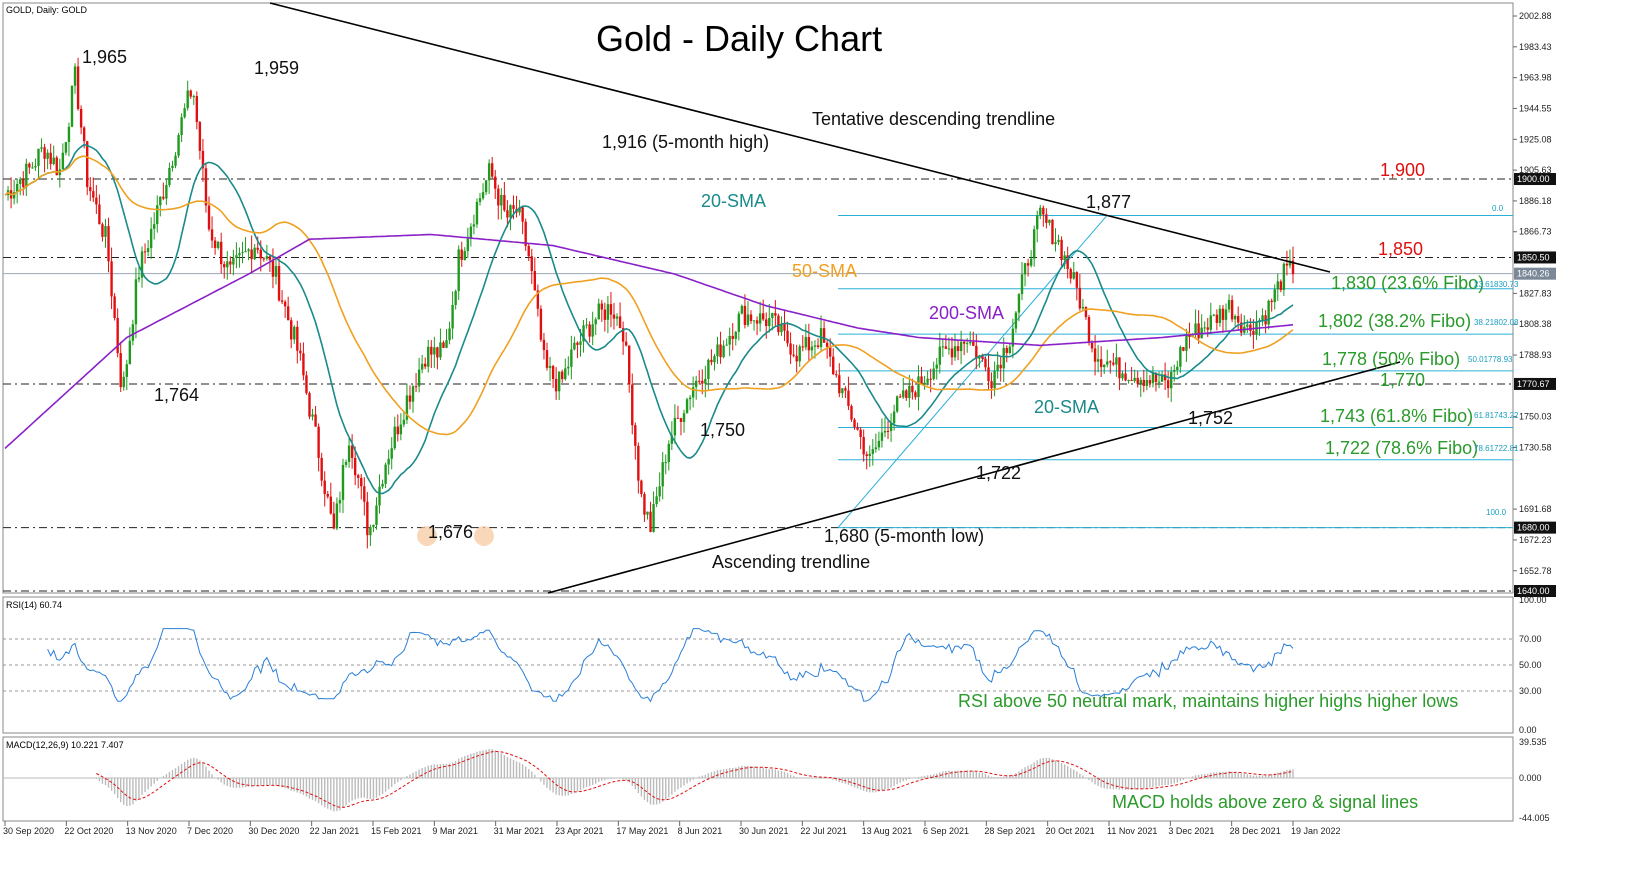  What do you see at coordinates (34, 605) in the screenshot?
I see `rsi-header: RSI(14) 60.74` at bounding box center [34, 605].